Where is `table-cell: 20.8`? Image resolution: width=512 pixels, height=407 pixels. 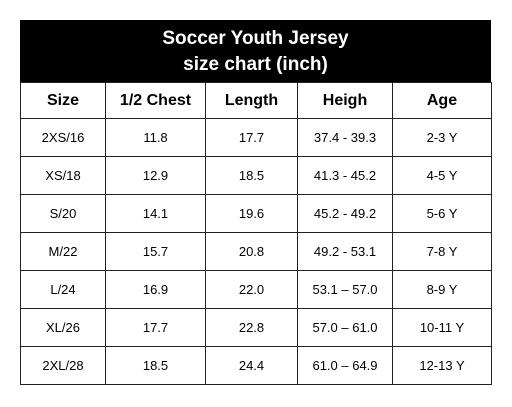 table-cell: 20.8 is located at coordinates (251, 251).